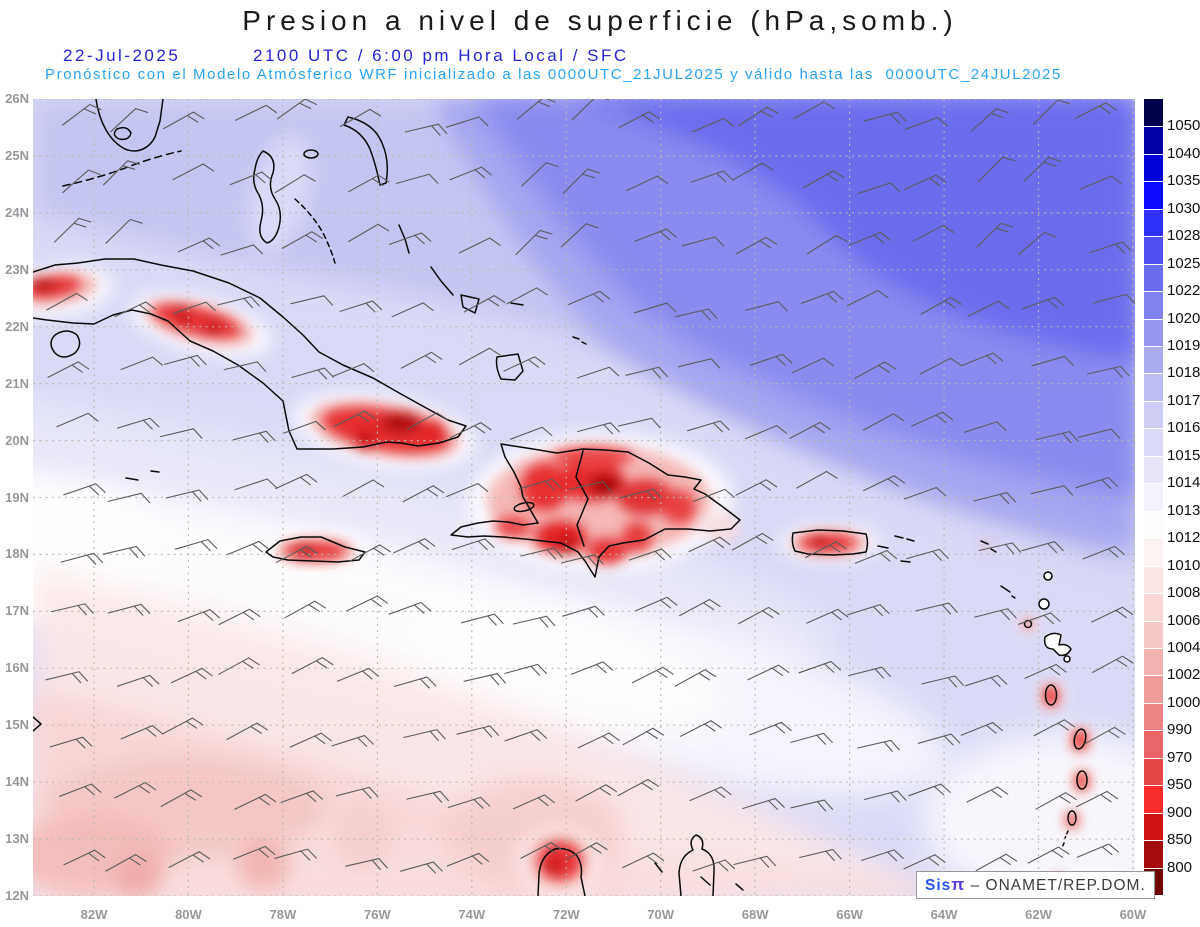  Describe the element at coordinates (1180, 757) in the screenshot. I see `colorbar-tick-label: 970` at that location.